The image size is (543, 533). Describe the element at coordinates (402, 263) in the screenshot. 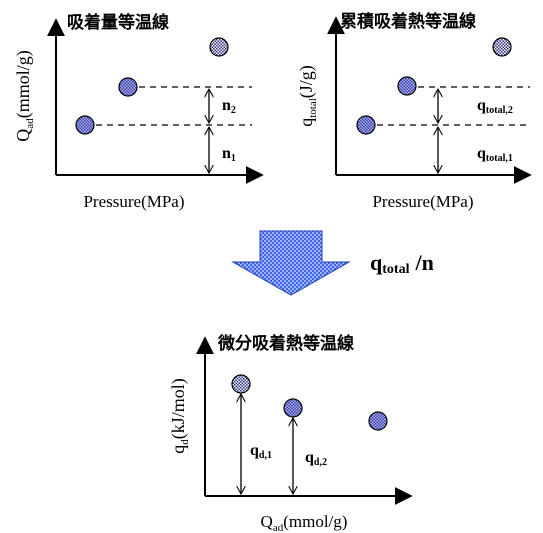

I see `conversion-formula: qtotal/n` at that location.